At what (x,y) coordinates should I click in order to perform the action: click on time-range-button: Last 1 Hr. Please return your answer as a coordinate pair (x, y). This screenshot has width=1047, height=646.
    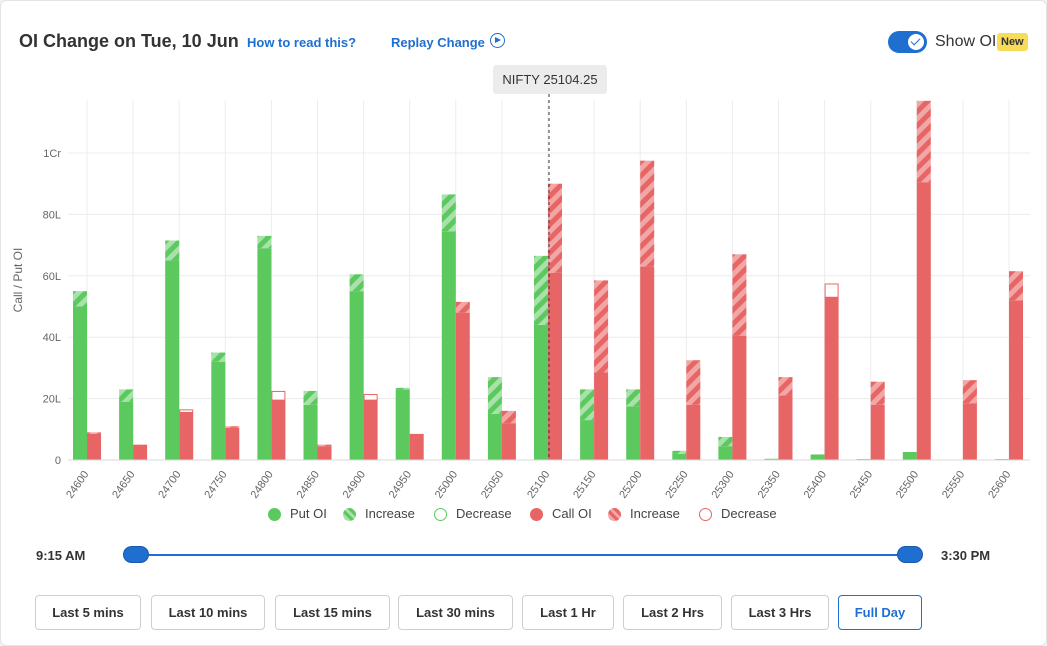
    Looking at the image, I should click on (568, 612).